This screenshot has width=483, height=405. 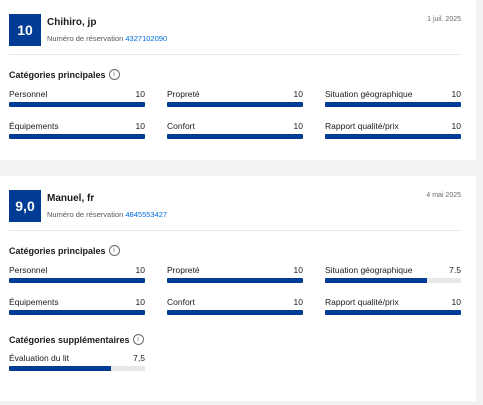 I want to click on reservation-info: Numéro de réservation 4845553427, so click(x=107, y=214).